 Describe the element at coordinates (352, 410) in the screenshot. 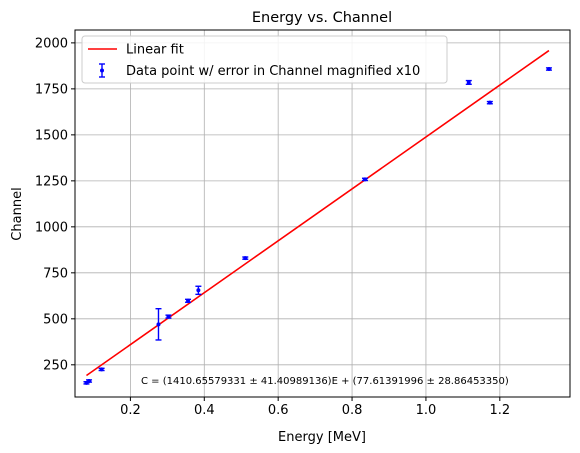

I see `x-tick-label: 0.8` at that location.